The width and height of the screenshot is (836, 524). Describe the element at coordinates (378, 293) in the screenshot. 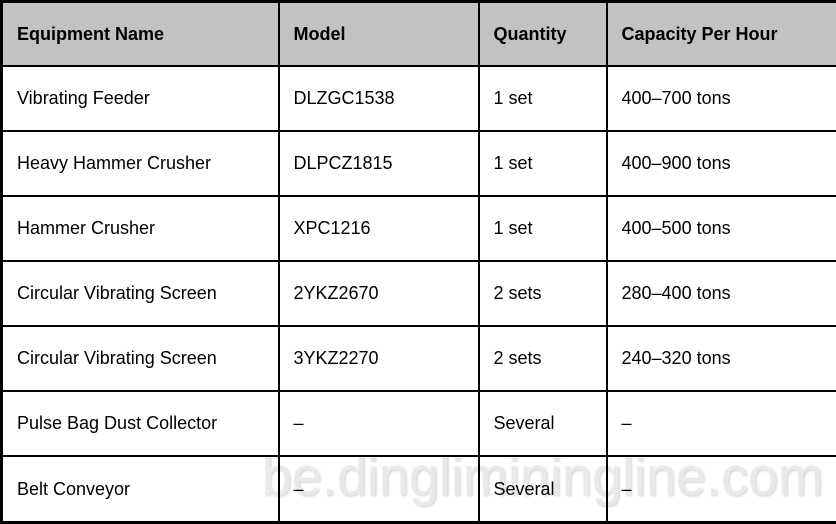

I see `cell-model: 2YKZ2670` at that location.